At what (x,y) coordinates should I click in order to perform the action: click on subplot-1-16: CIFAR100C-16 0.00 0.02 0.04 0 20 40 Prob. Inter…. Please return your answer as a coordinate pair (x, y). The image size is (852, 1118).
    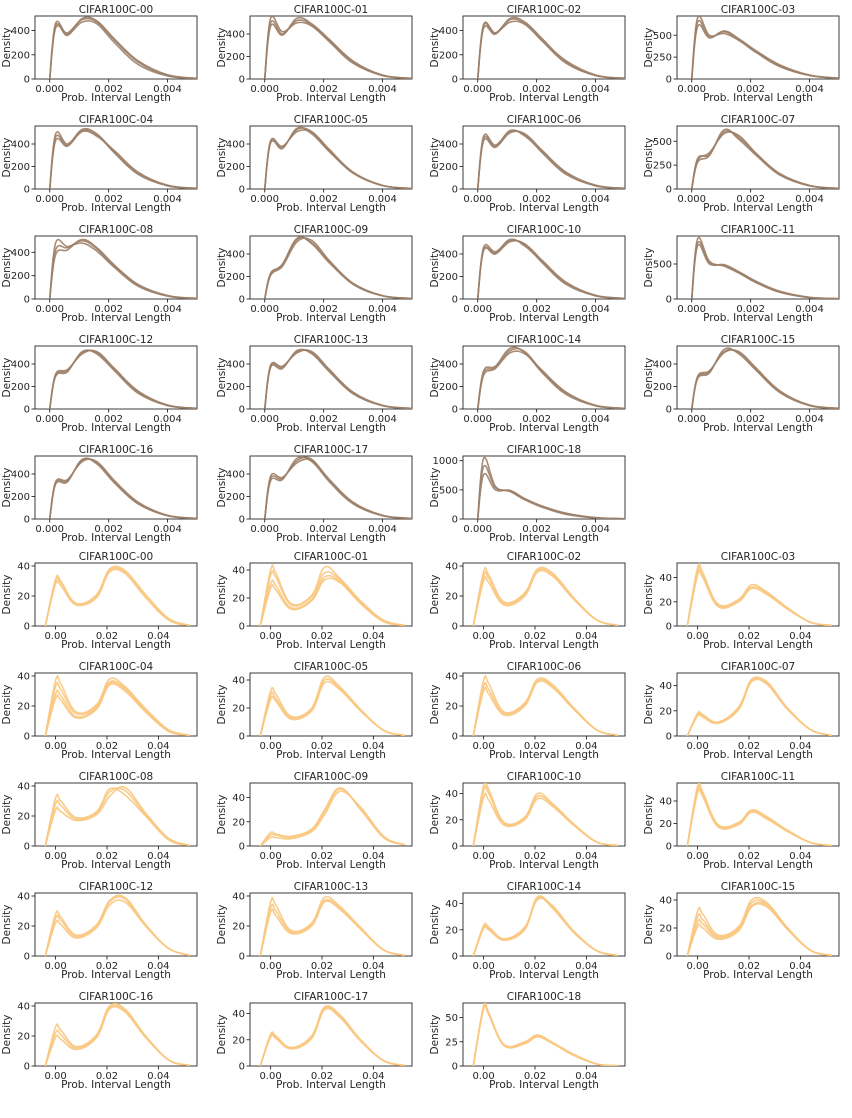
    Looking at the image, I should click on (99, 1041).